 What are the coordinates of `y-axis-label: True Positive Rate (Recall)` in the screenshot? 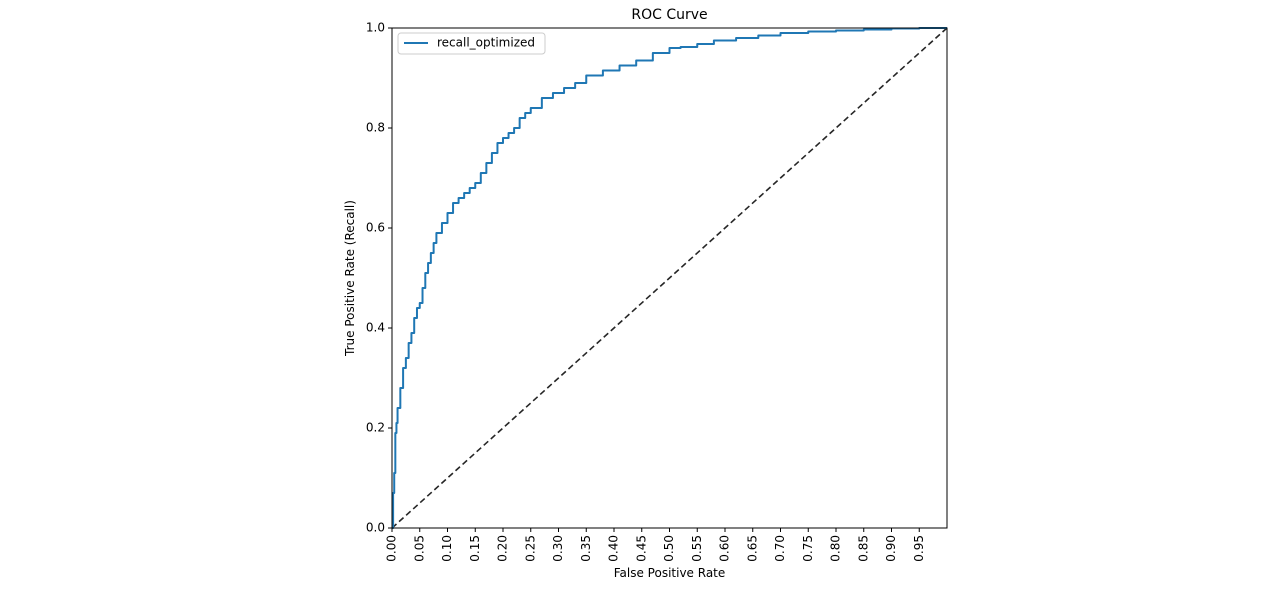 It's located at (350, 278).